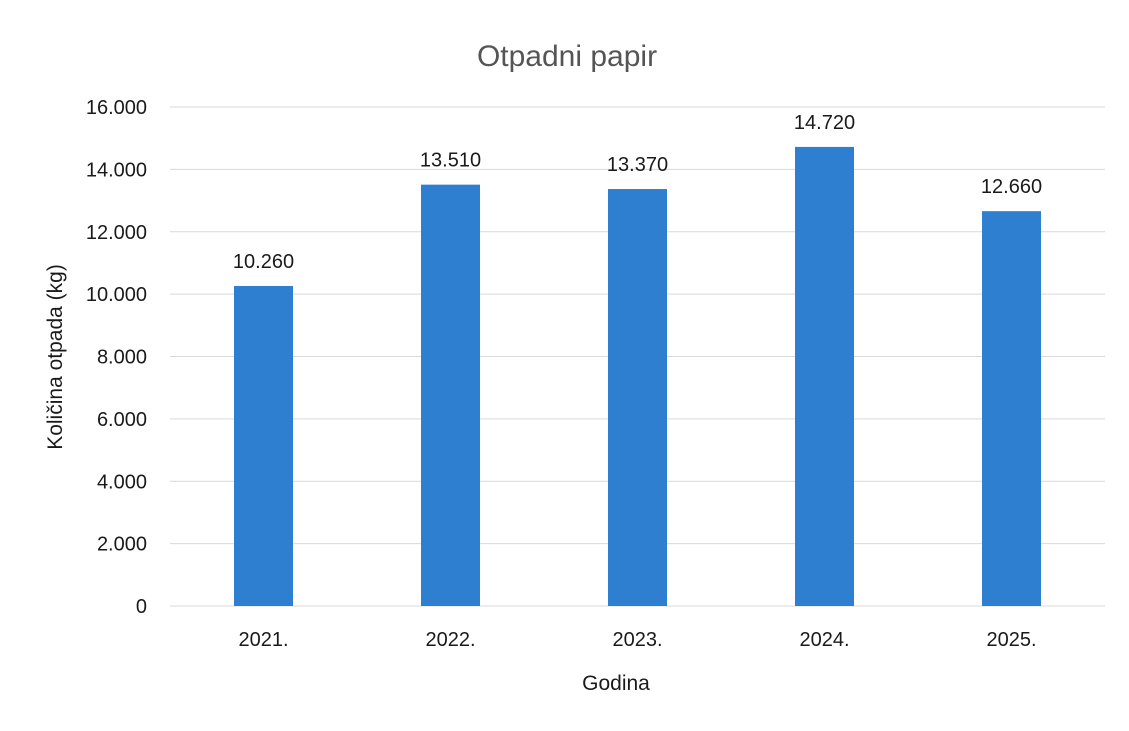 This screenshot has width=1129, height=731. I want to click on bar-2025, so click(1011, 408).